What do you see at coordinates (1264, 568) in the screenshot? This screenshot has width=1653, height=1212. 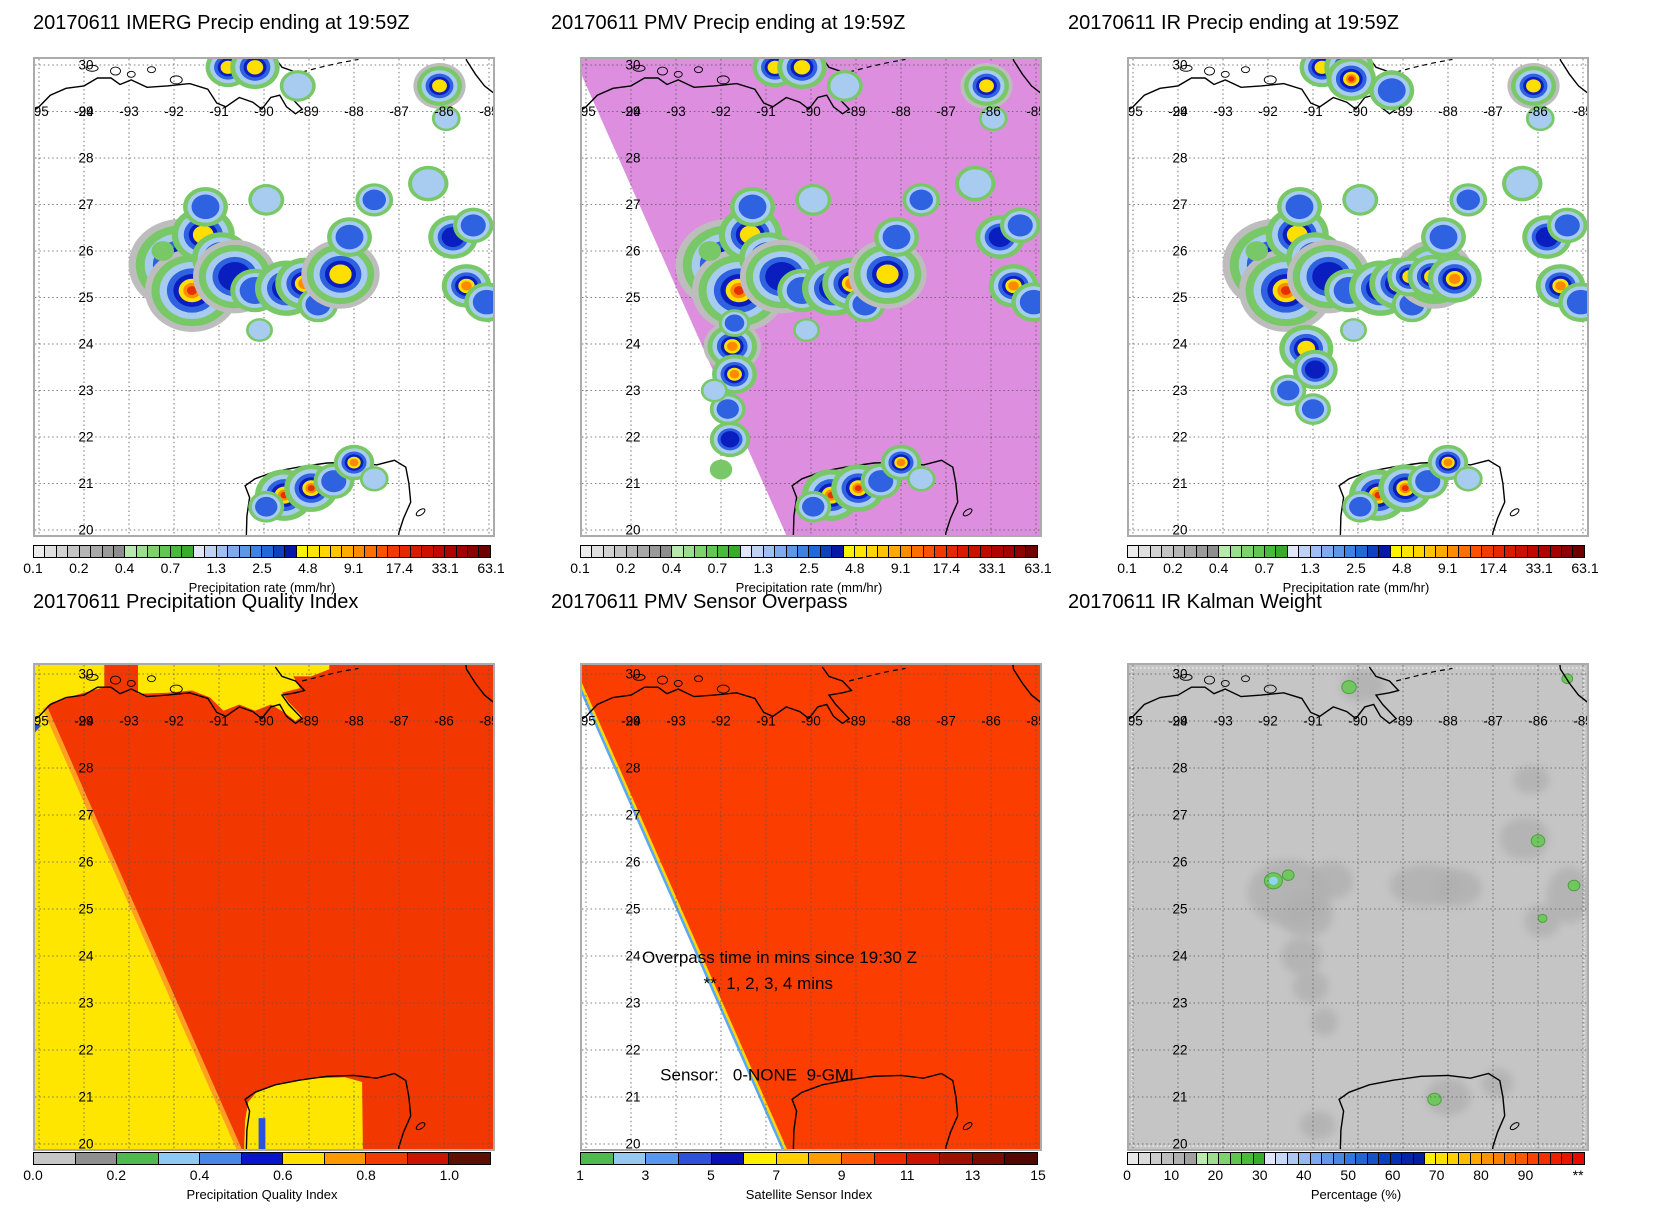 I see `colorbar-tick-label: 0.7` at bounding box center [1264, 568].